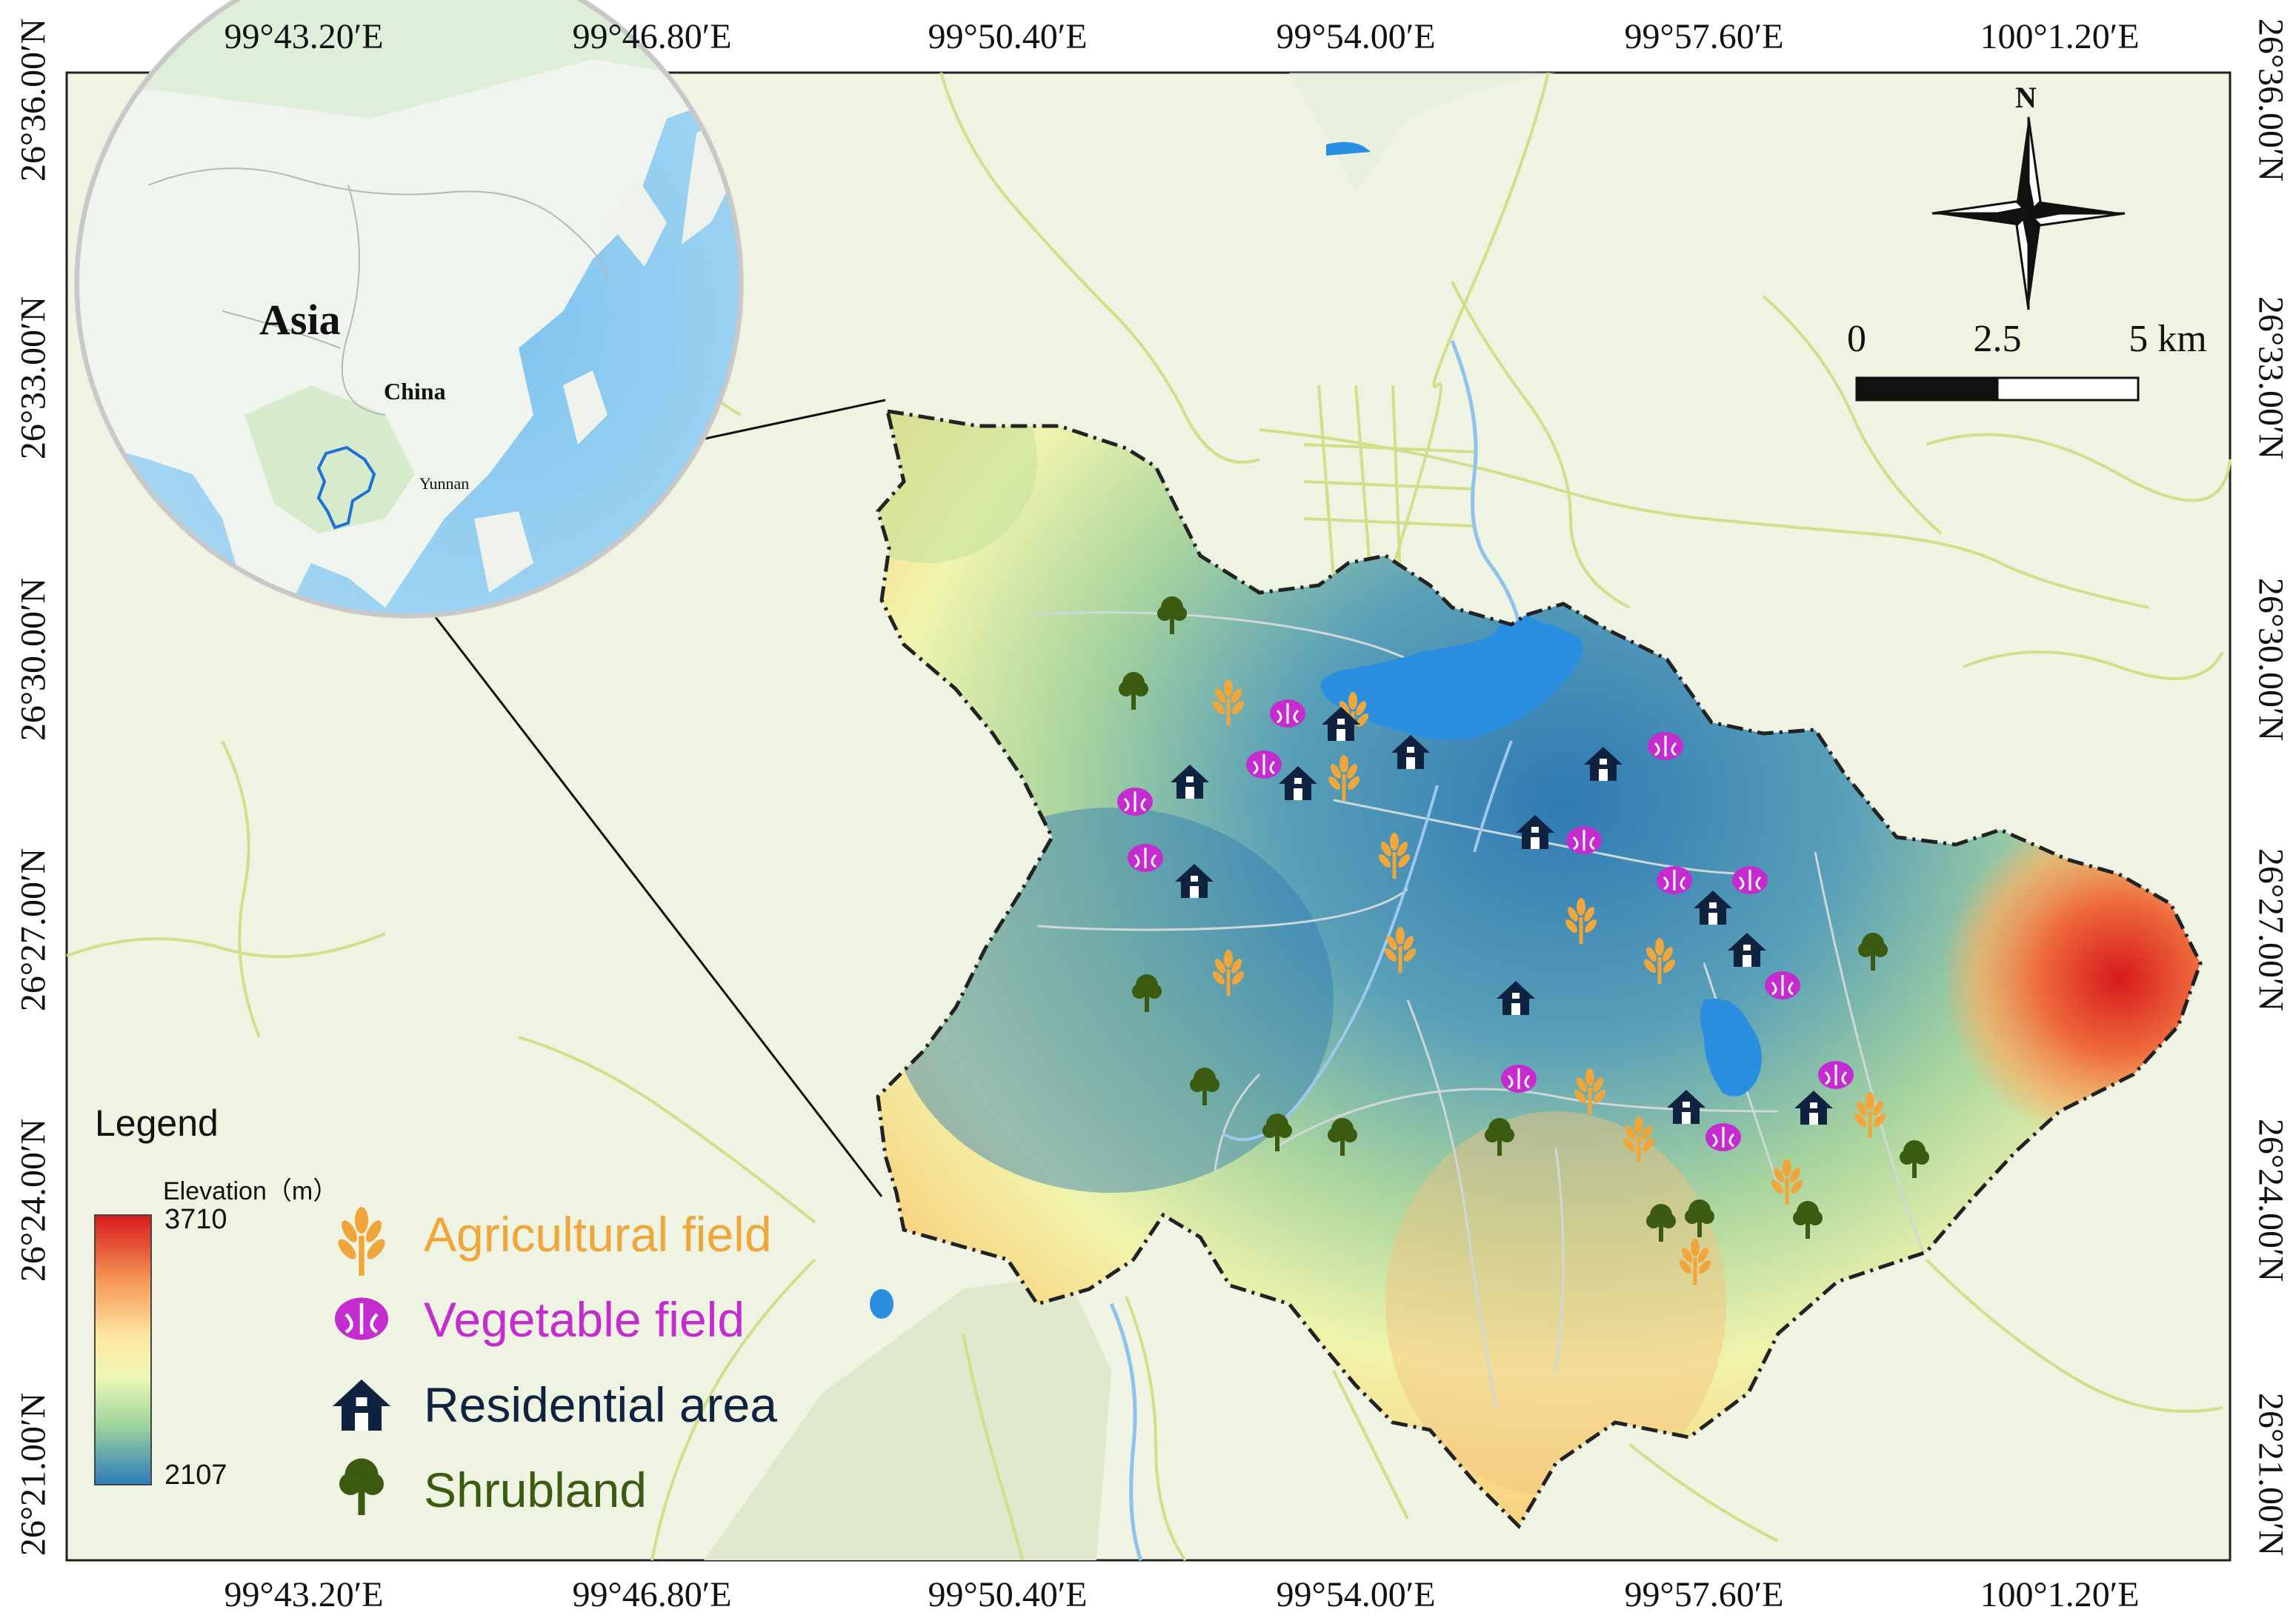  I want to click on yunnan-outline, so click(346, 487).